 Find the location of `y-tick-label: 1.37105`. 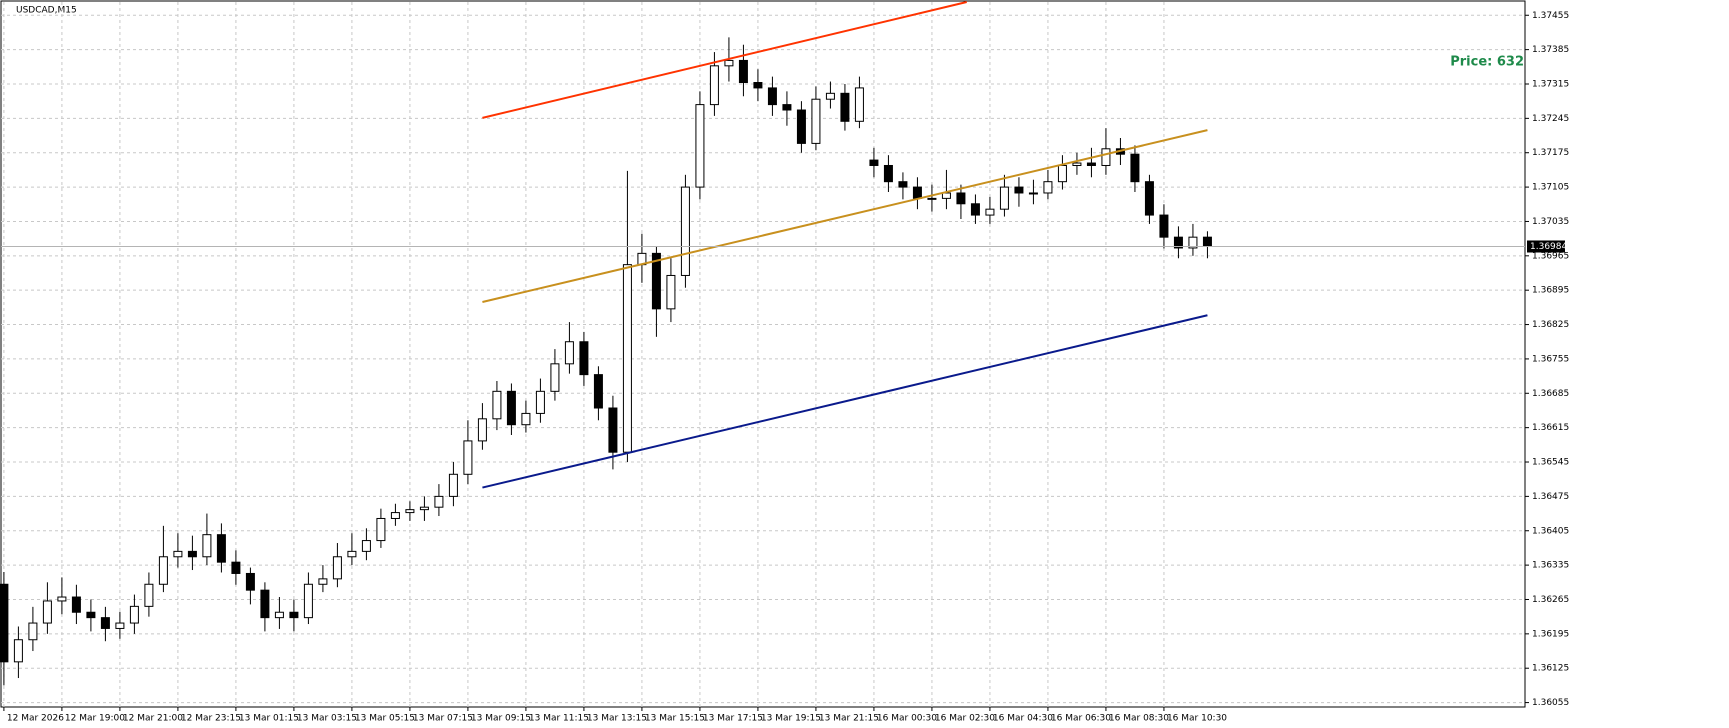

y-tick-label: 1.37105 is located at coordinates (1550, 188).